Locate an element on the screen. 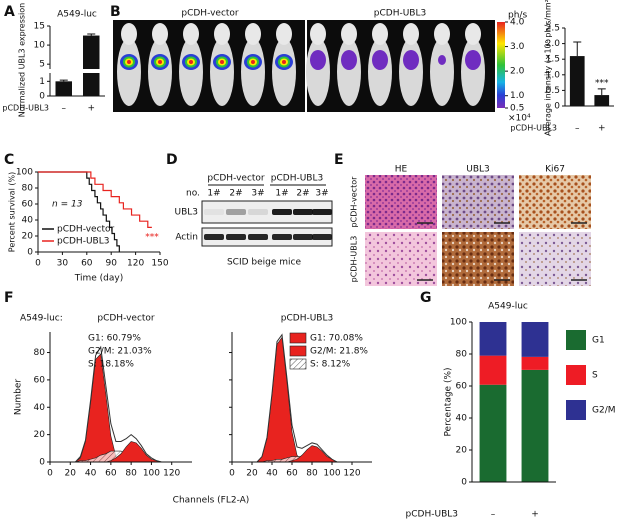 The image size is (626, 521). x-tick-label: 30 is located at coordinates (63, 264).